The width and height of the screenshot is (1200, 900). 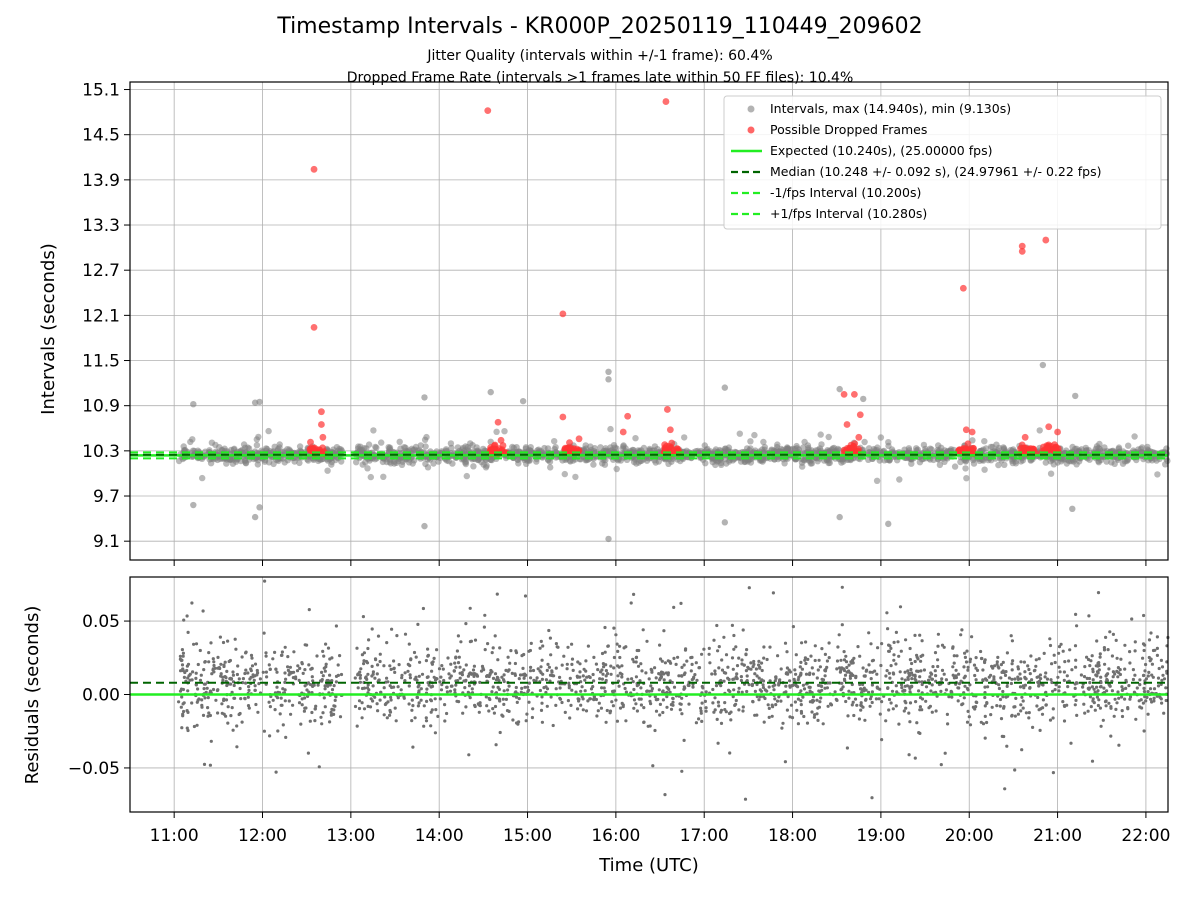 What do you see at coordinates (890, 108) in the screenshot?
I see `legend-intervals: Intervals, max (14.940s), min (9.130s)` at bounding box center [890, 108].